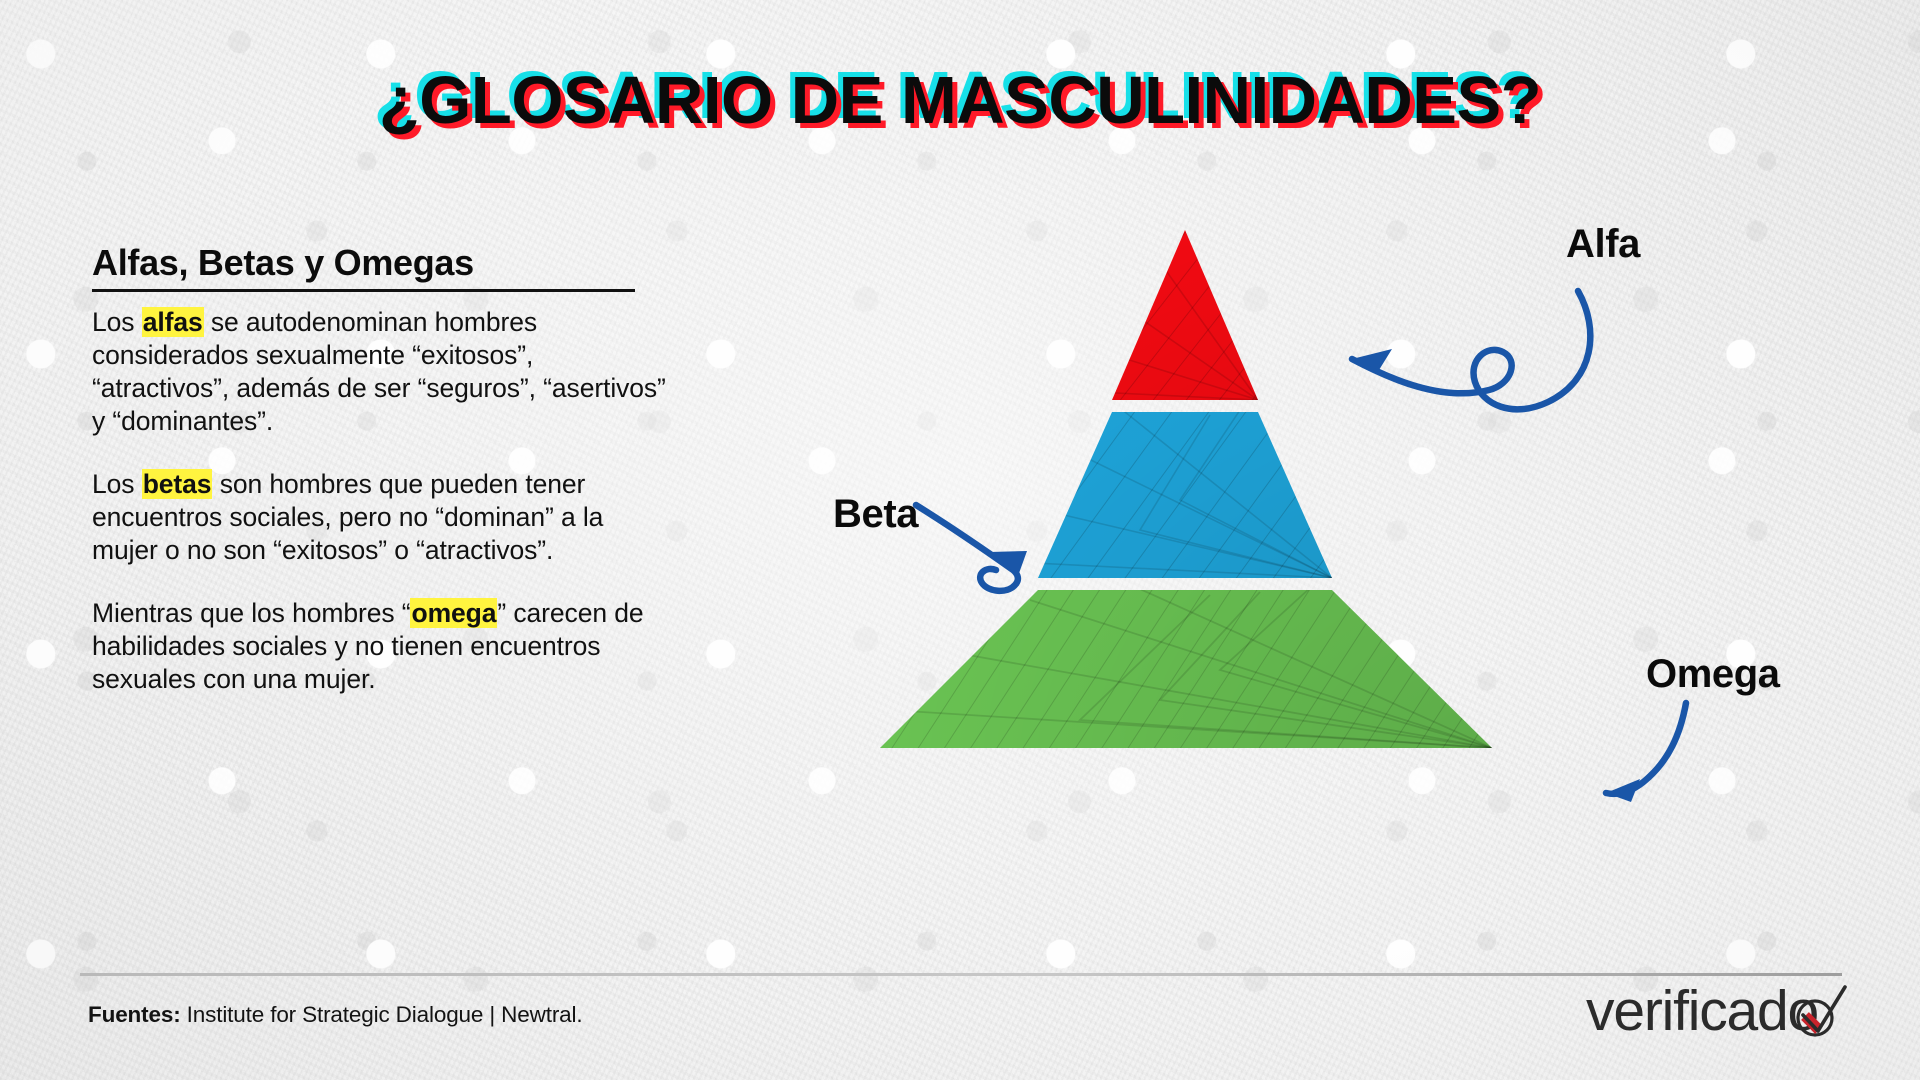 The image size is (1920, 1080). What do you see at coordinates (1713, 674) in the screenshot?
I see `callout-label-omega: Omega` at bounding box center [1713, 674].